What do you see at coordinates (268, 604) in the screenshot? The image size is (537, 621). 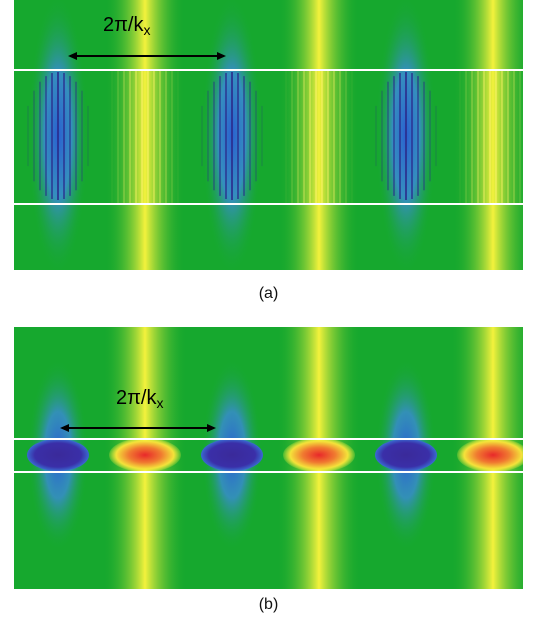 I see `caption-b: (b)` at bounding box center [268, 604].